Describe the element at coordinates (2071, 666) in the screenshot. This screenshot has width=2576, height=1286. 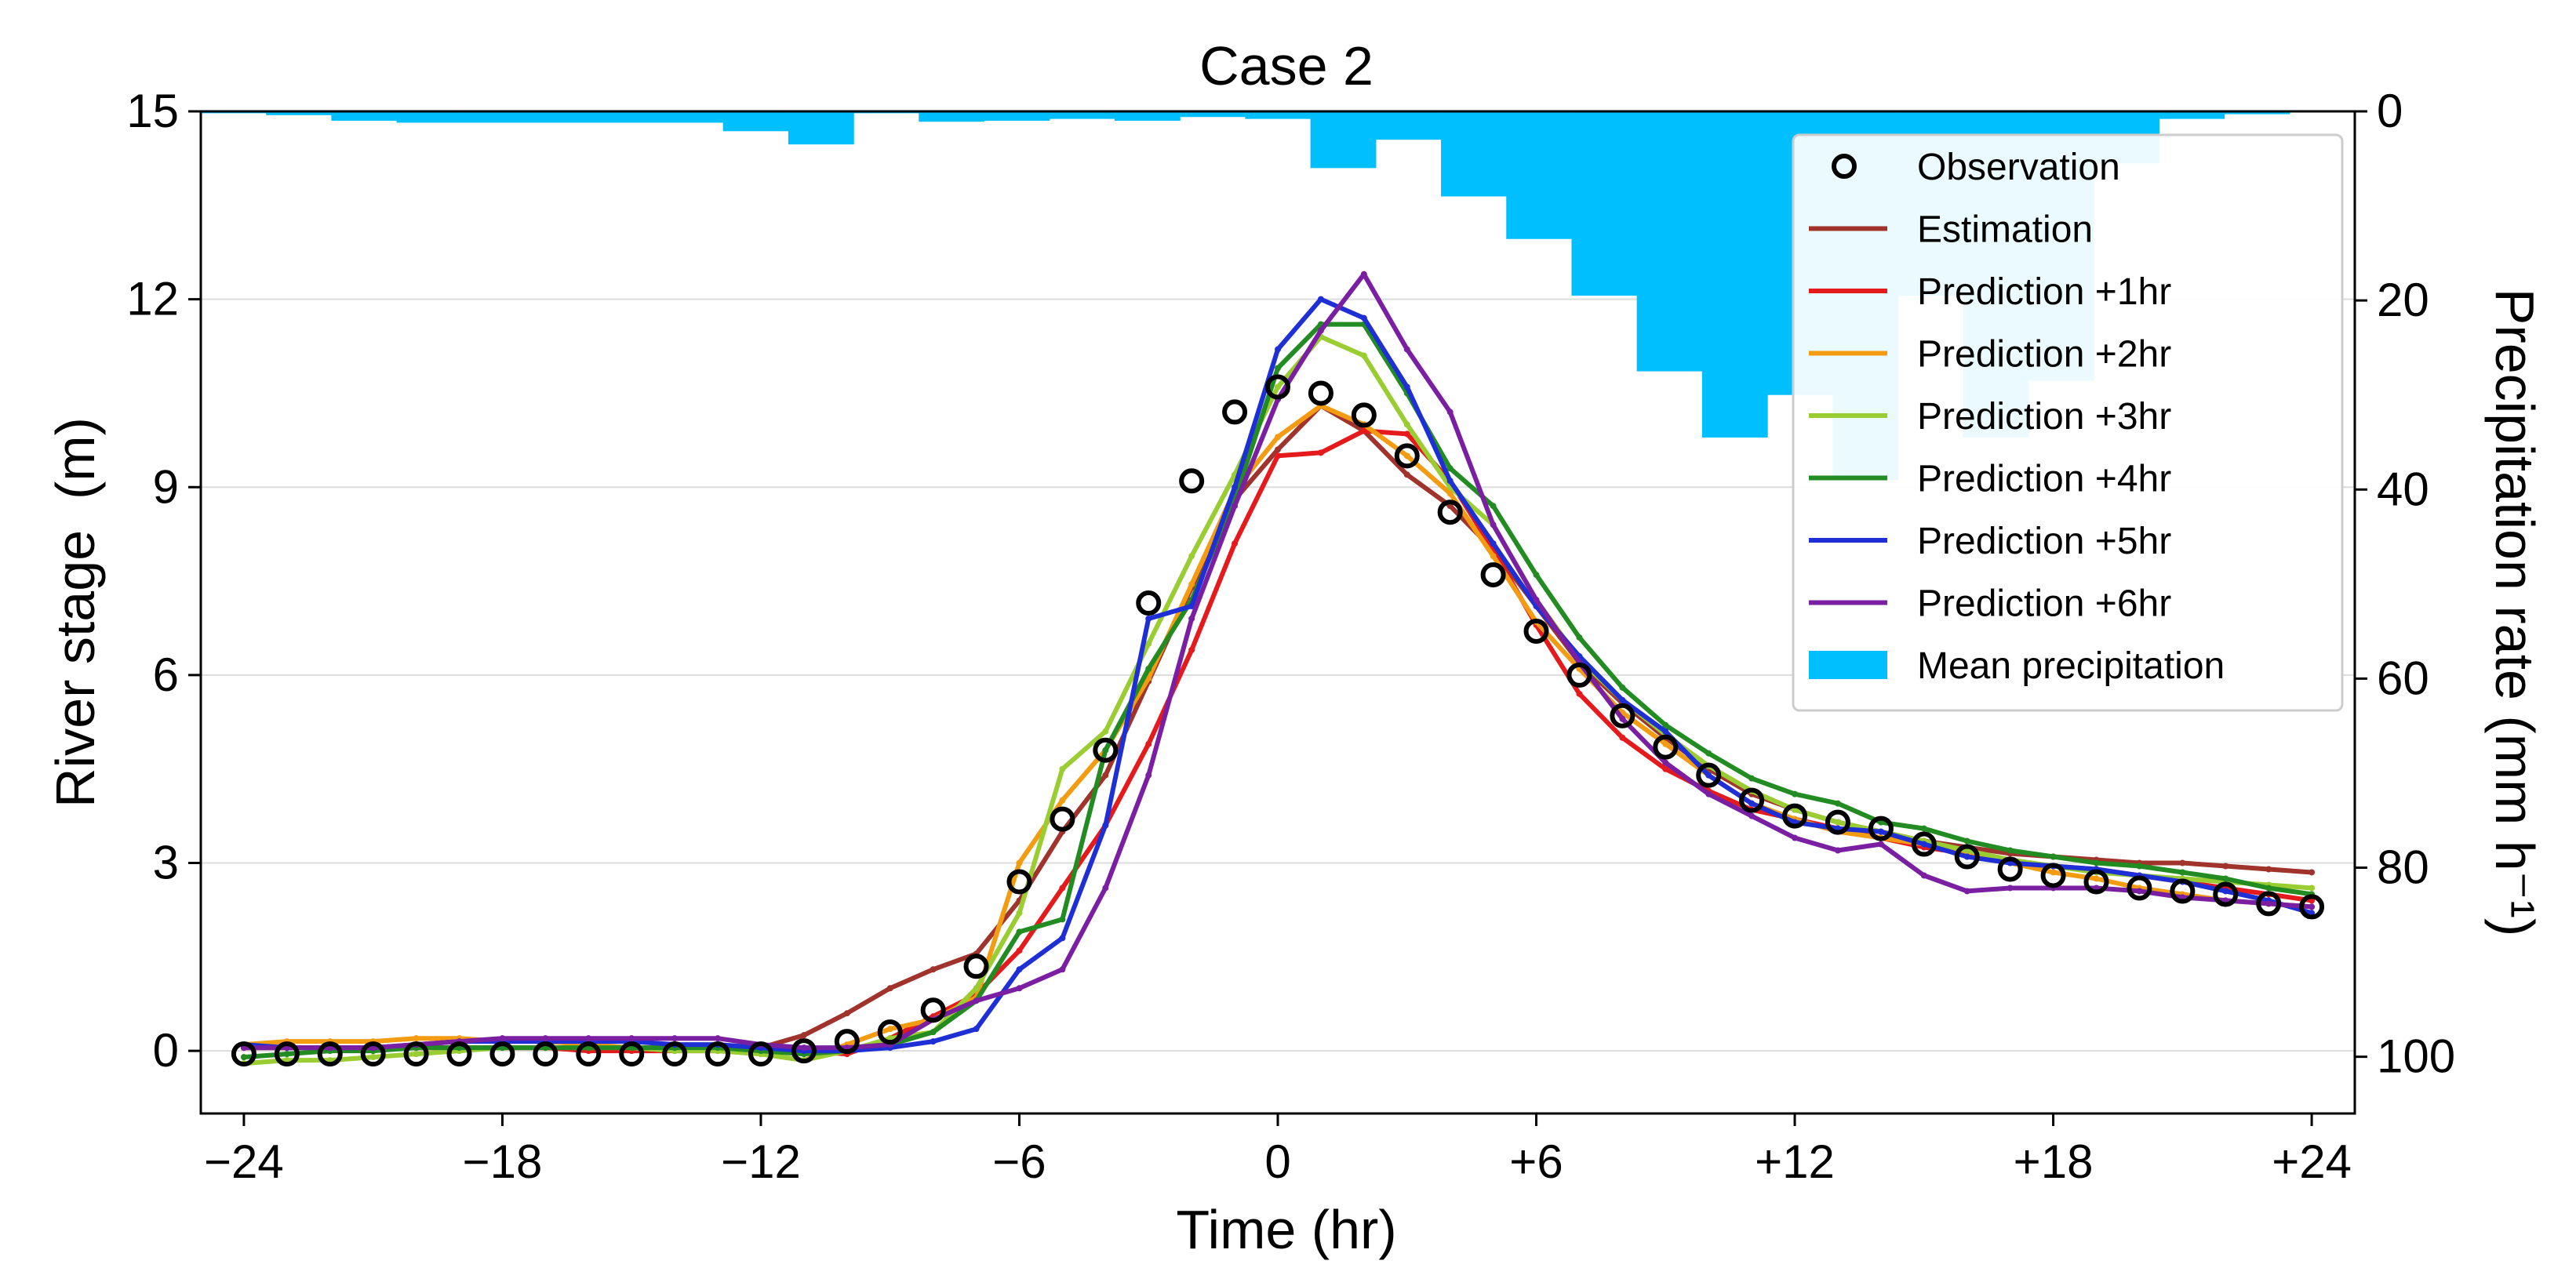
I see `legend-label: Mean precipitation` at that location.